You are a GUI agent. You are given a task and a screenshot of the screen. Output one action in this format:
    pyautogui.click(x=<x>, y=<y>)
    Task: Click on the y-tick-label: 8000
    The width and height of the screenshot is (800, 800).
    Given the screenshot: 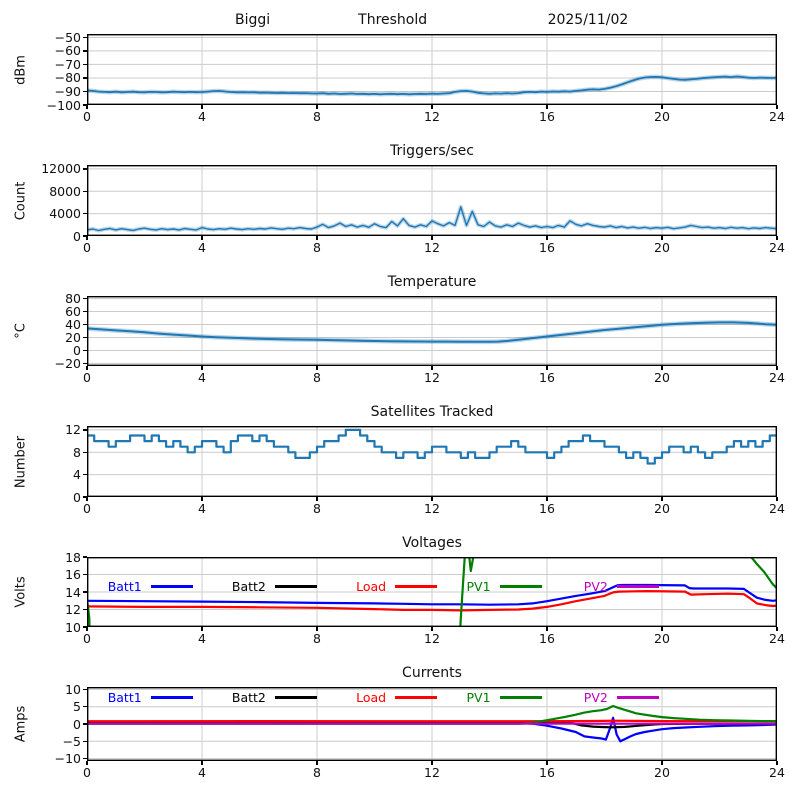 What is the action you would take?
    pyautogui.click(x=65, y=191)
    